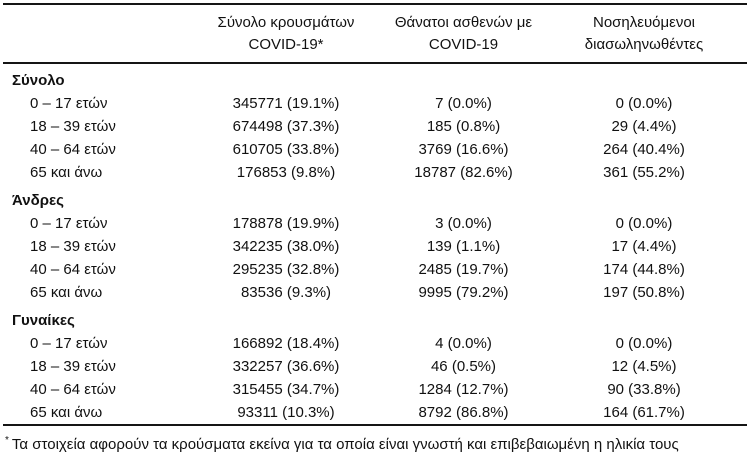  I want to click on cases-cell: 332257 (36.6%), so click(286, 366).